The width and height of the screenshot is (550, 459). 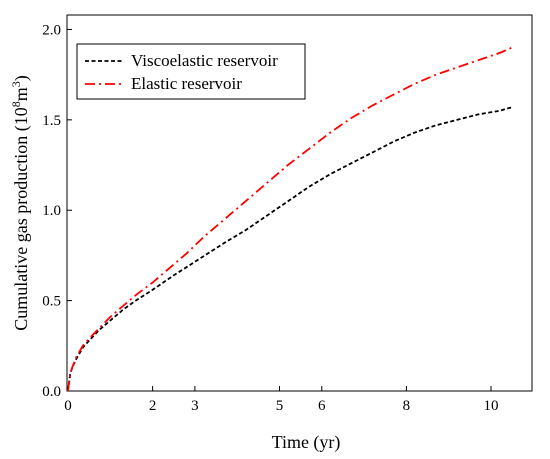 I want to click on y-axis-label: Cumulative gas production (108m3), so click(x=20, y=202).